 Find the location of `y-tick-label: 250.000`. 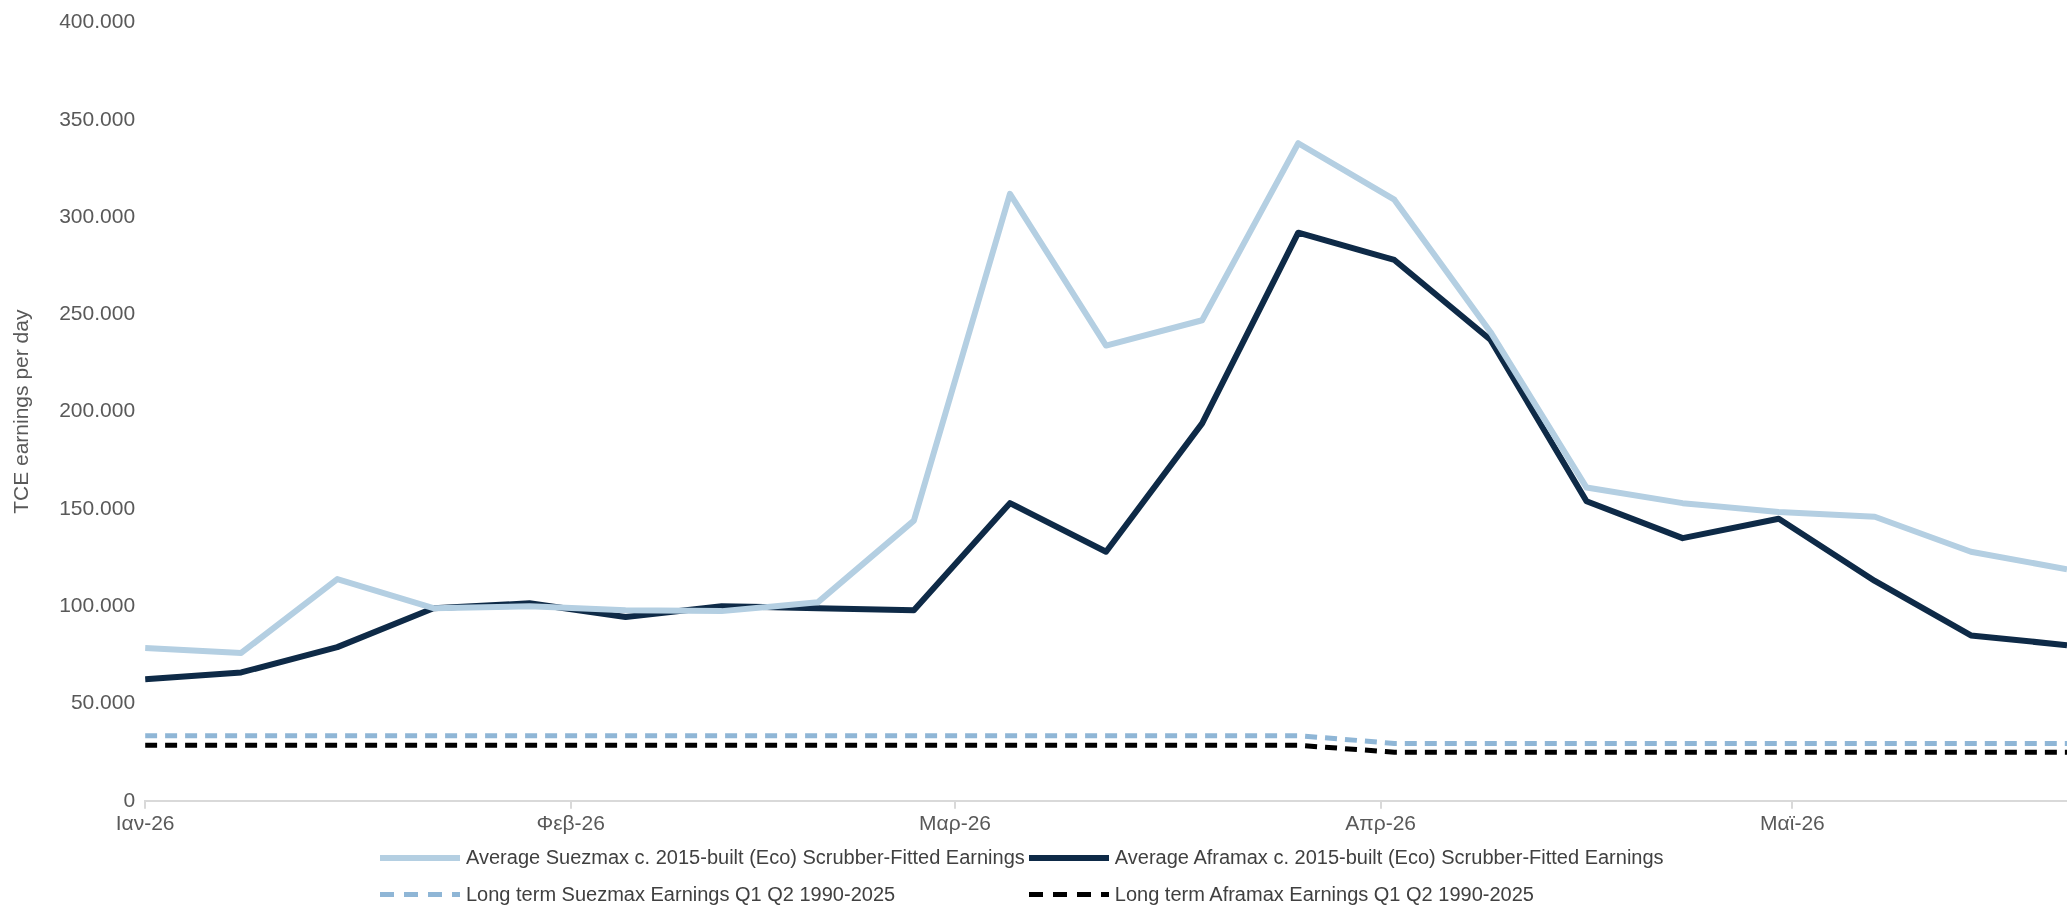

y-tick-label: 250.000 is located at coordinates (97, 313).